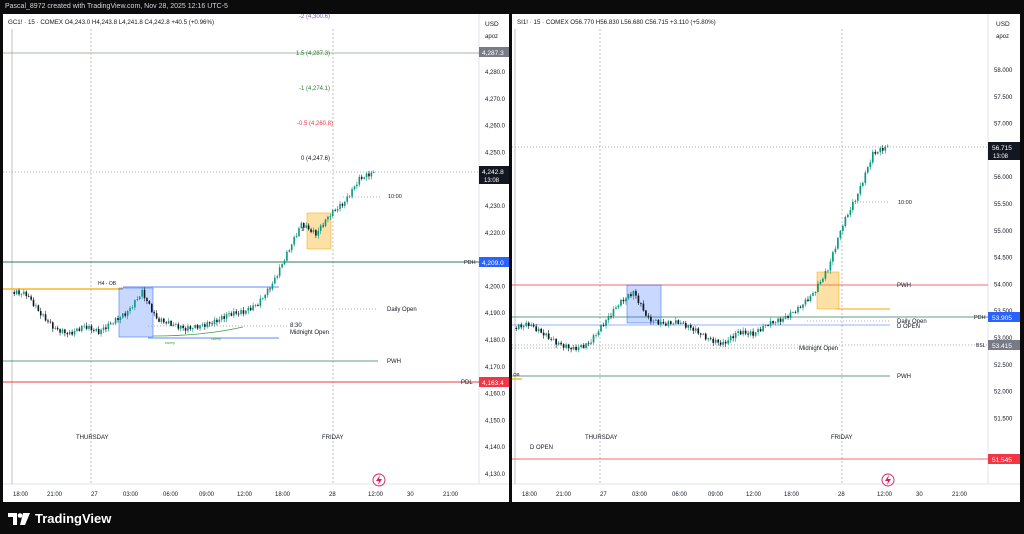  I want to click on low-badge-text: 51.545, so click(1002, 460).